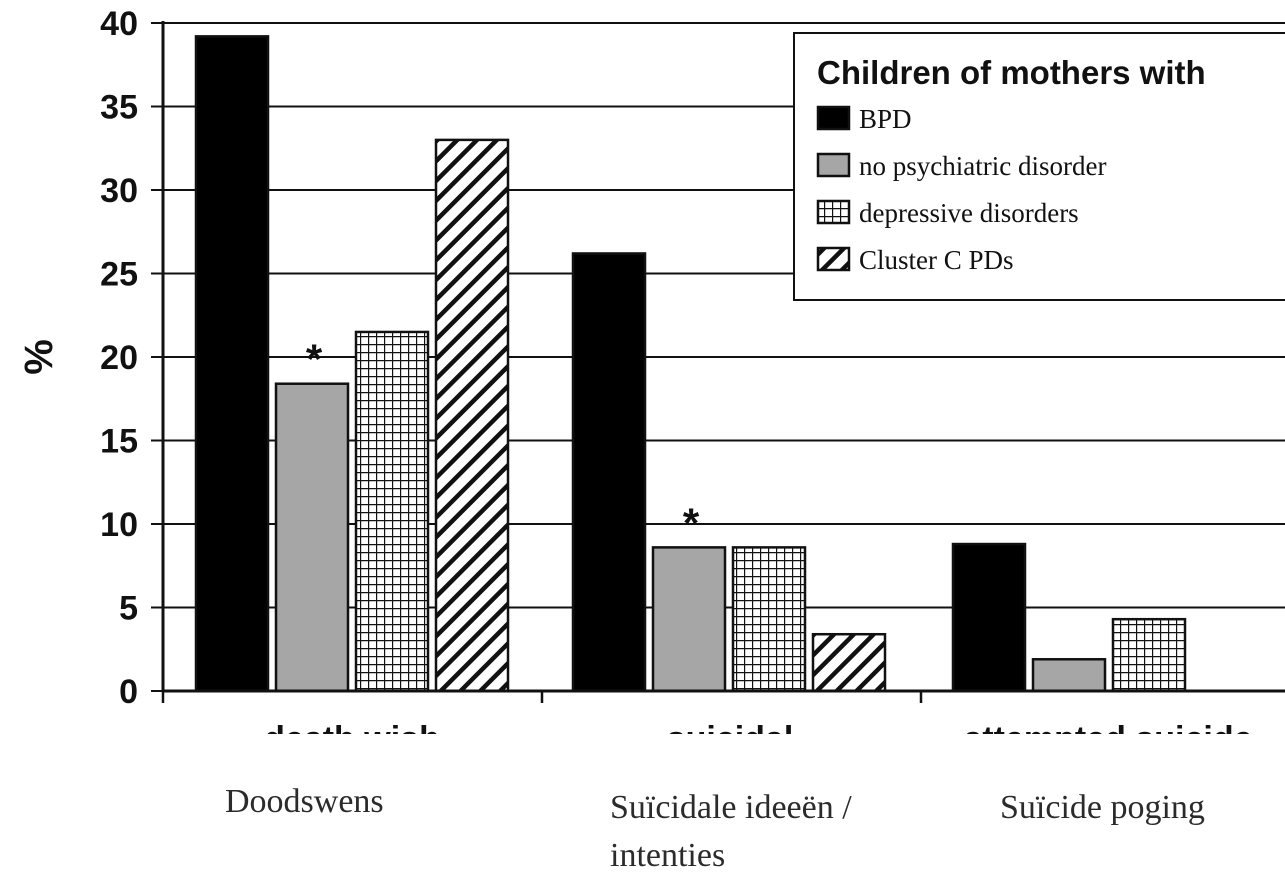 The height and width of the screenshot is (880, 1285). Describe the element at coordinates (39, 357) in the screenshot. I see `y-axis-title: %` at that location.